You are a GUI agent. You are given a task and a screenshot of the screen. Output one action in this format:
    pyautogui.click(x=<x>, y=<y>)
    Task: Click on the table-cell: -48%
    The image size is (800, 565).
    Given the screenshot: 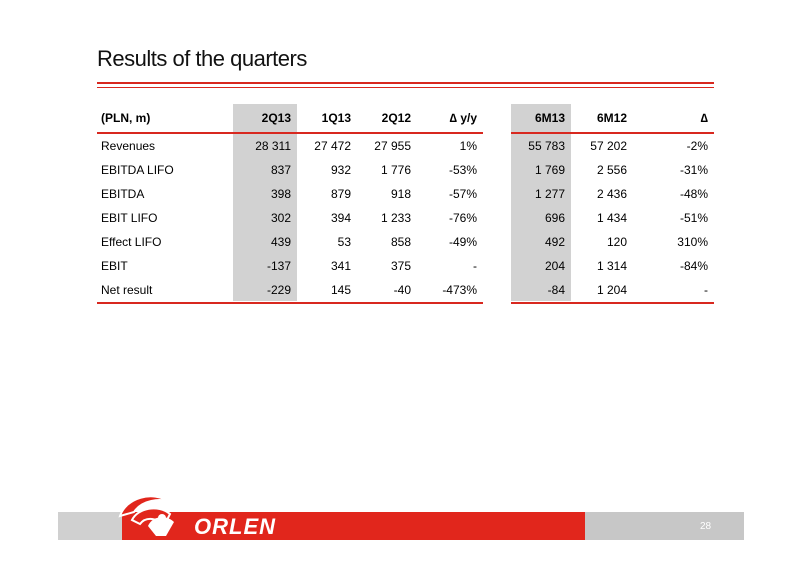 What is the action you would take?
    pyautogui.click(x=693, y=194)
    